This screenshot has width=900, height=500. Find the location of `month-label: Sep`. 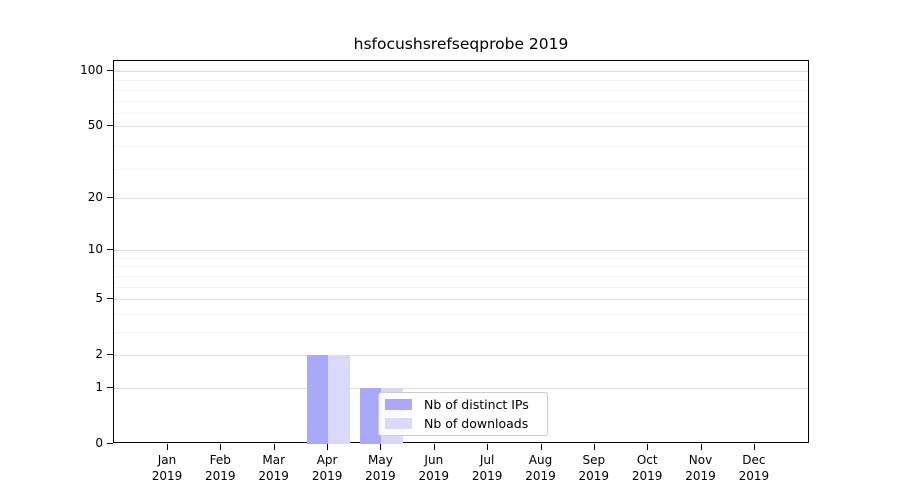

month-label: Sep is located at coordinates (594, 460).